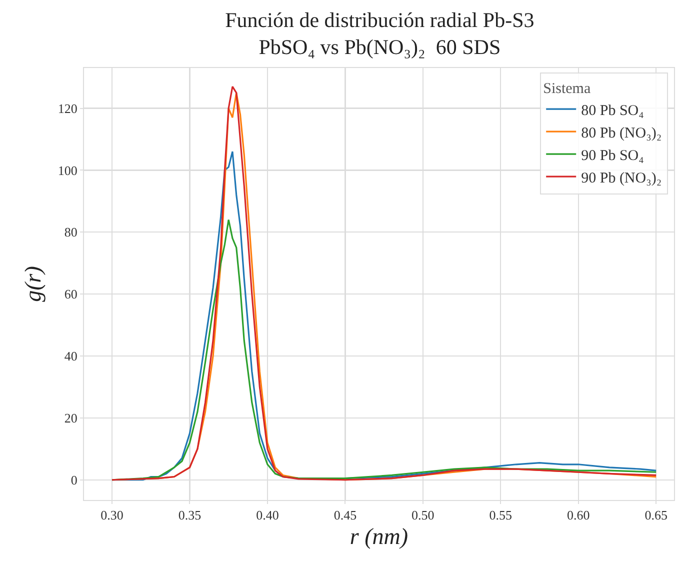 The height and width of the screenshot is (561, 678). Describe the element at coordinates (379, 20) in the screenshot. I see `chart-title: Función de distribución radial Pb-S3` at that location.